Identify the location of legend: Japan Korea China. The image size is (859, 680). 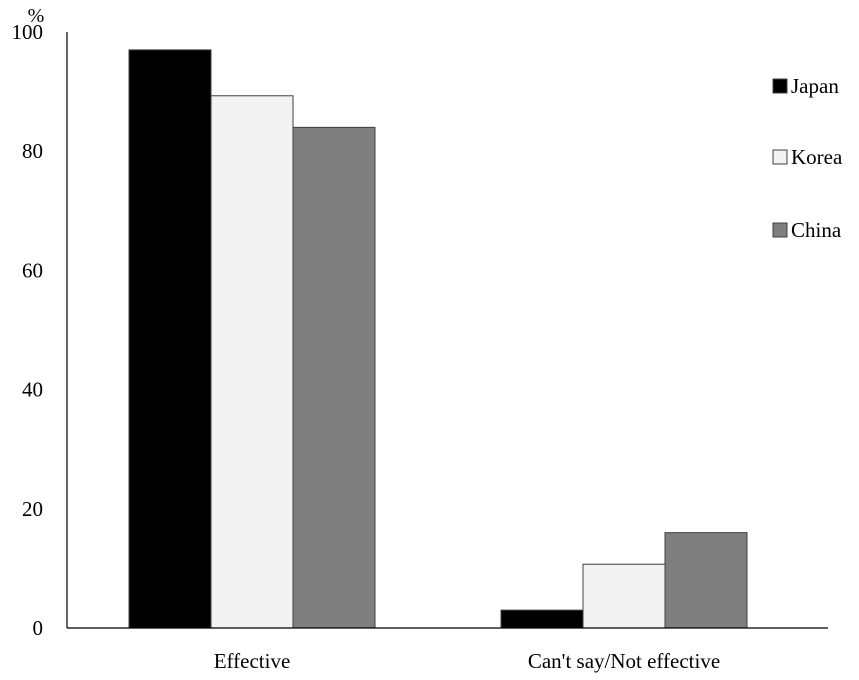
(807, 158).